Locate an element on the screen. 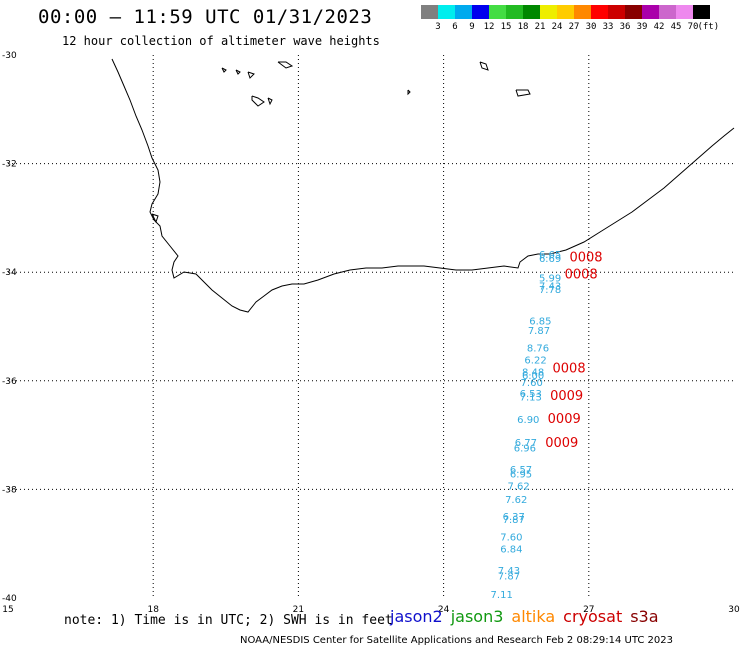 The image size is (740, 650). lon-tick-label: 21 is located at coordinates (298, 610).